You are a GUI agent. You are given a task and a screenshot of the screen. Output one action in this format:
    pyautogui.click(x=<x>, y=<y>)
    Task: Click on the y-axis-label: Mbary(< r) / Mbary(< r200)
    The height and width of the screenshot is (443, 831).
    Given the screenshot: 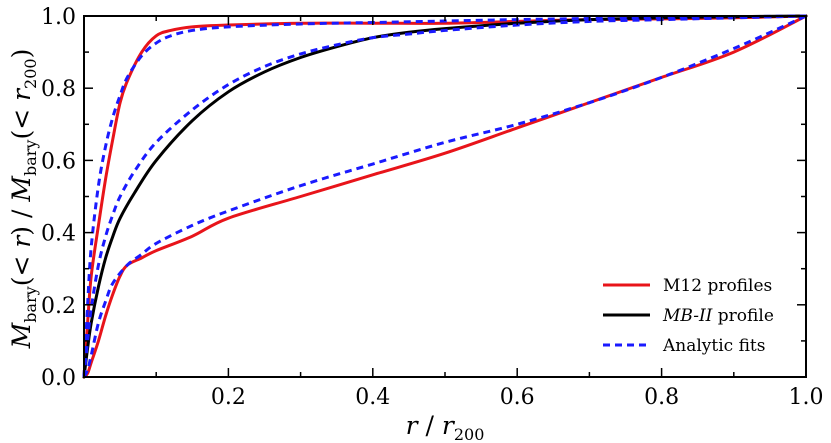 What is the action you would take?
    pyautogui.click(x=23, y=199)
    